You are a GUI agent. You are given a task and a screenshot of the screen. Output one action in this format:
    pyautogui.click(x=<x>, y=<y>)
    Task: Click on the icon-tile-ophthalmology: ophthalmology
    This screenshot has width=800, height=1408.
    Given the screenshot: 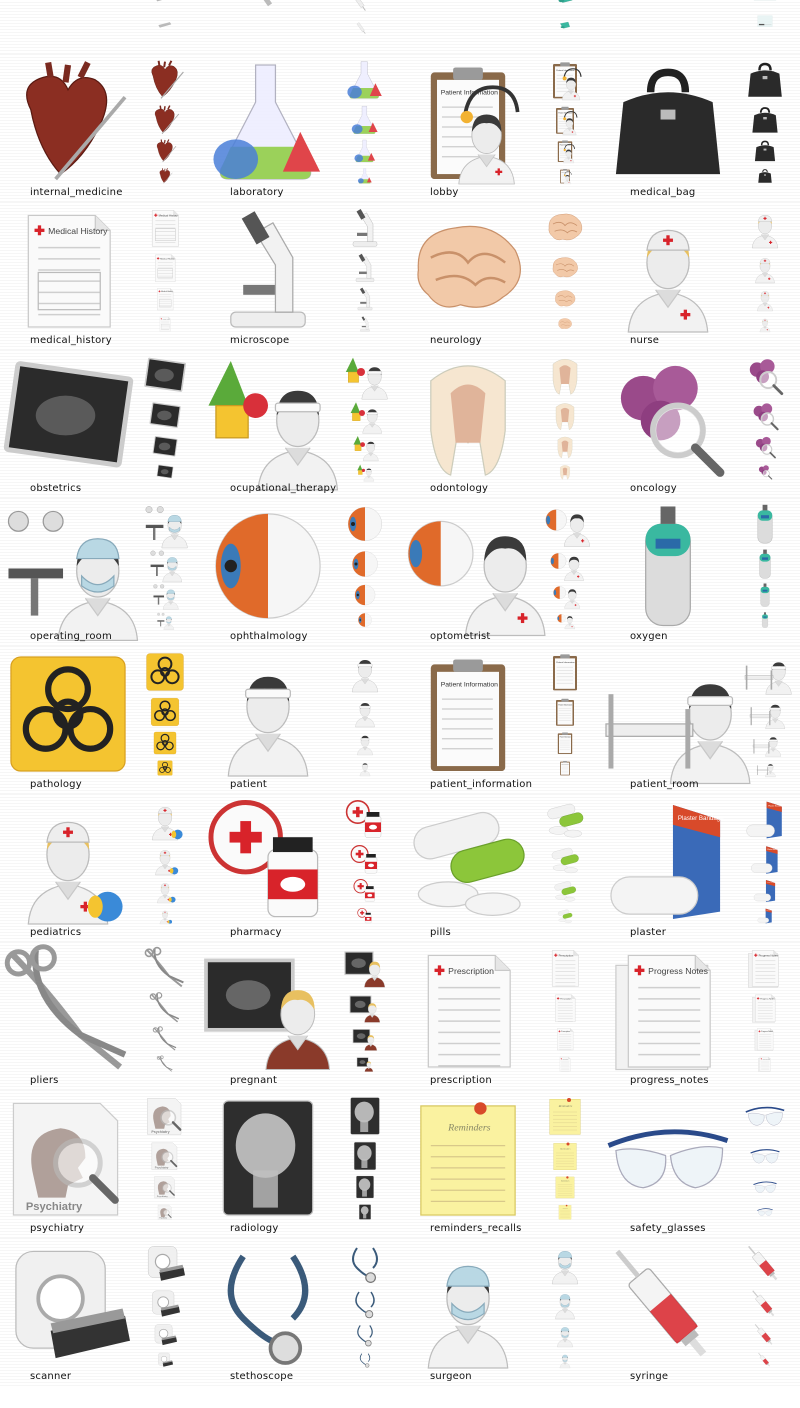 What is the action you would take?
    pyautogui.click(x=300, y=572)
    